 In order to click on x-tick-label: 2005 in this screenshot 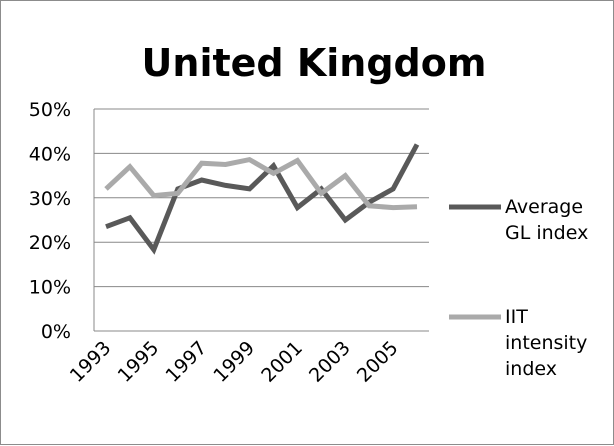, I will do `click(378, 362)`.